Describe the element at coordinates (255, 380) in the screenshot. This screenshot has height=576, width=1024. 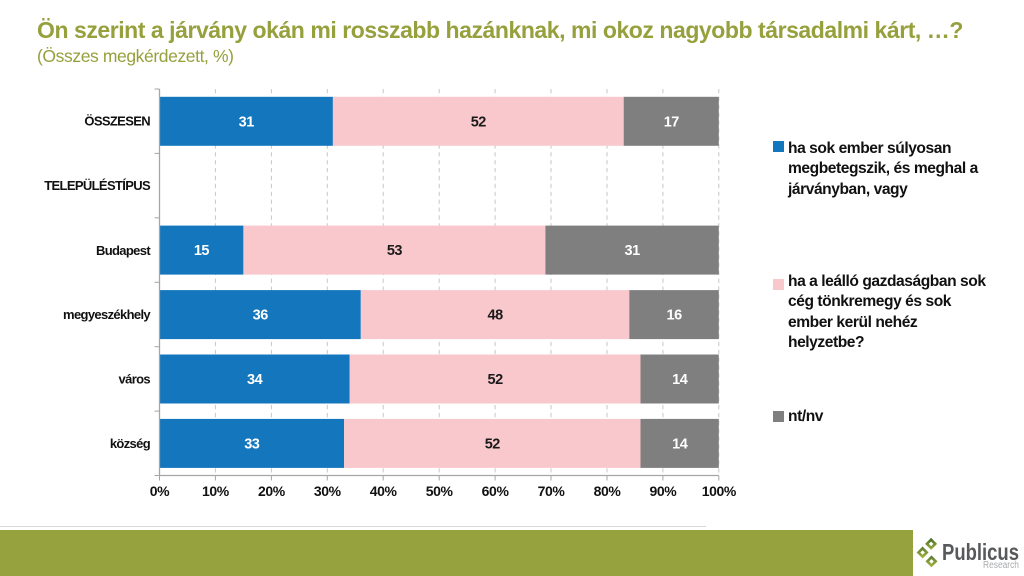
I see `svg-text: 34` at that location.